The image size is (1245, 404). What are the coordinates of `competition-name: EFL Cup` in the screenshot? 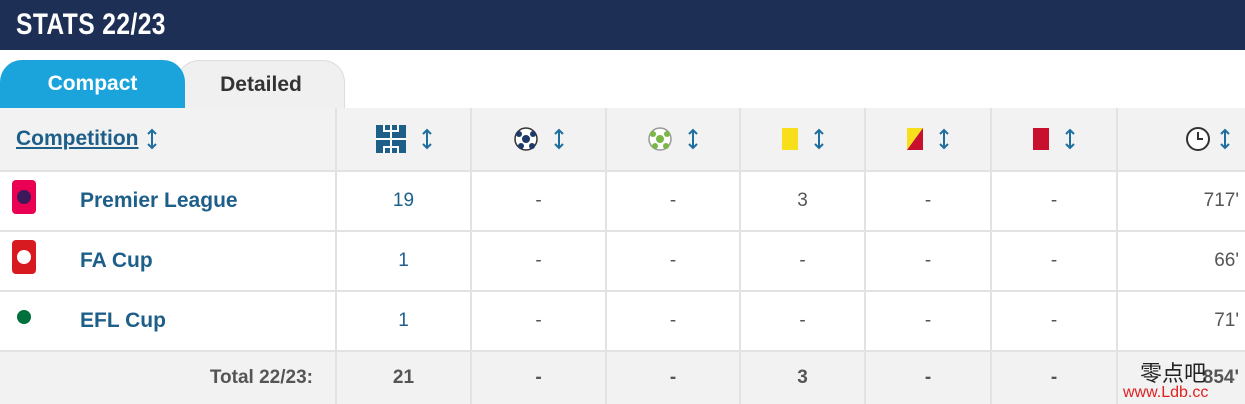 It's located at (123, 320).